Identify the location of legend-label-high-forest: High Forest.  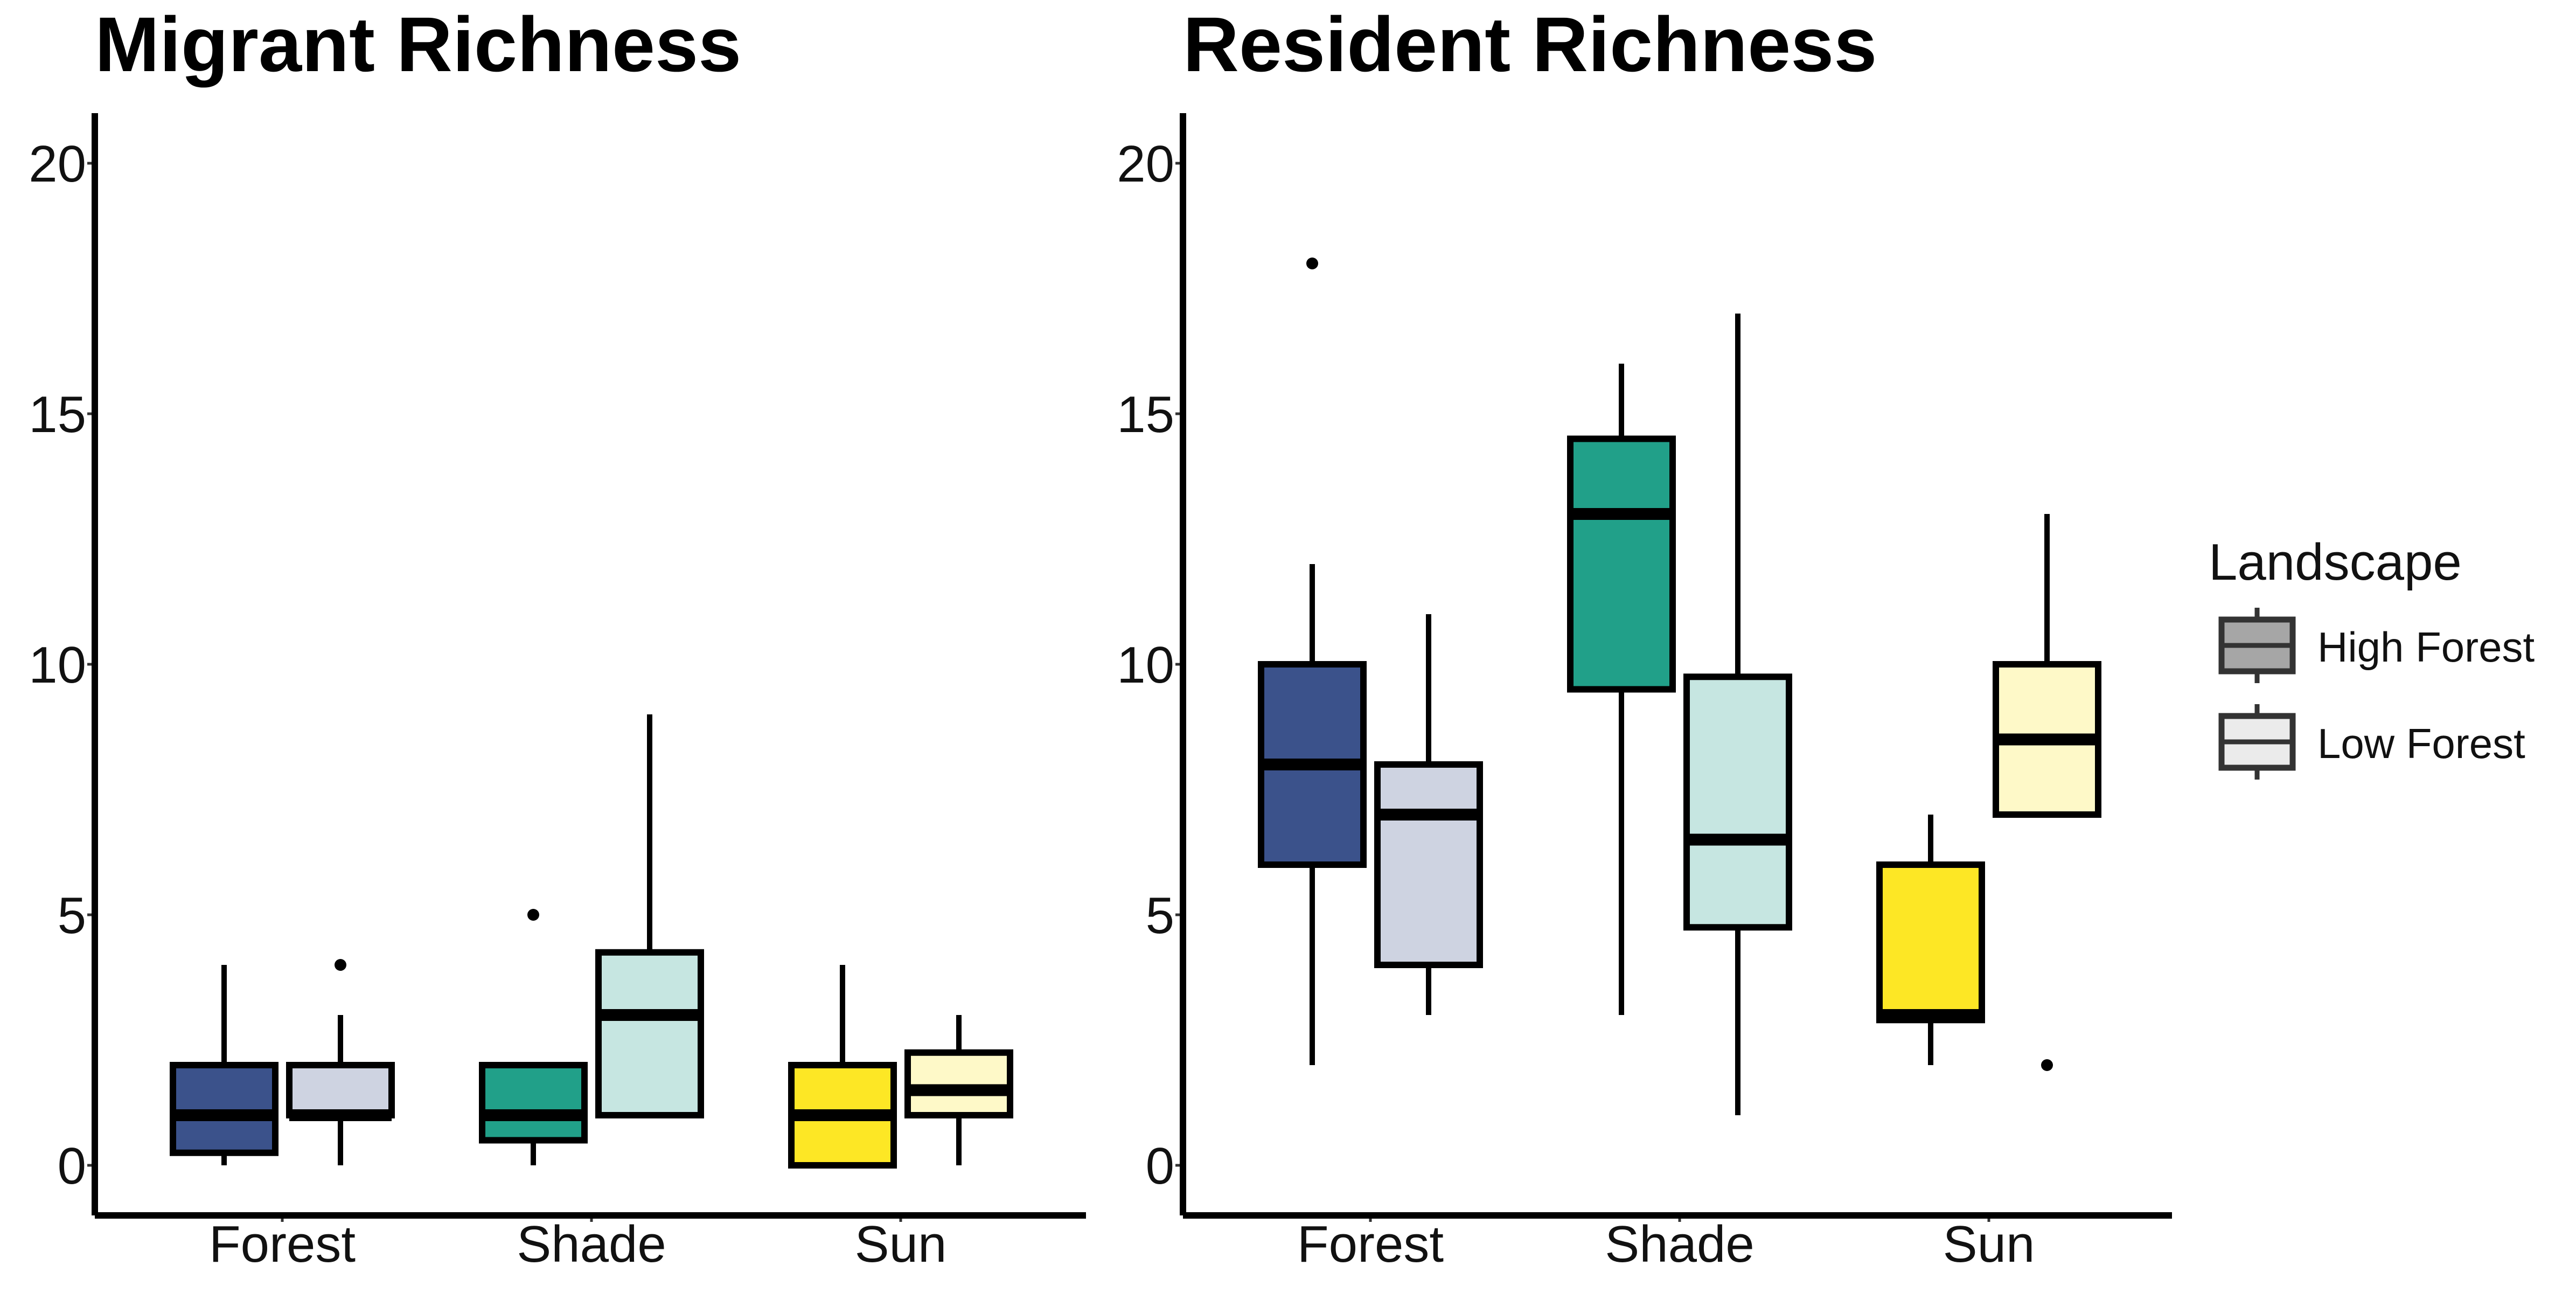
(2426, 647).